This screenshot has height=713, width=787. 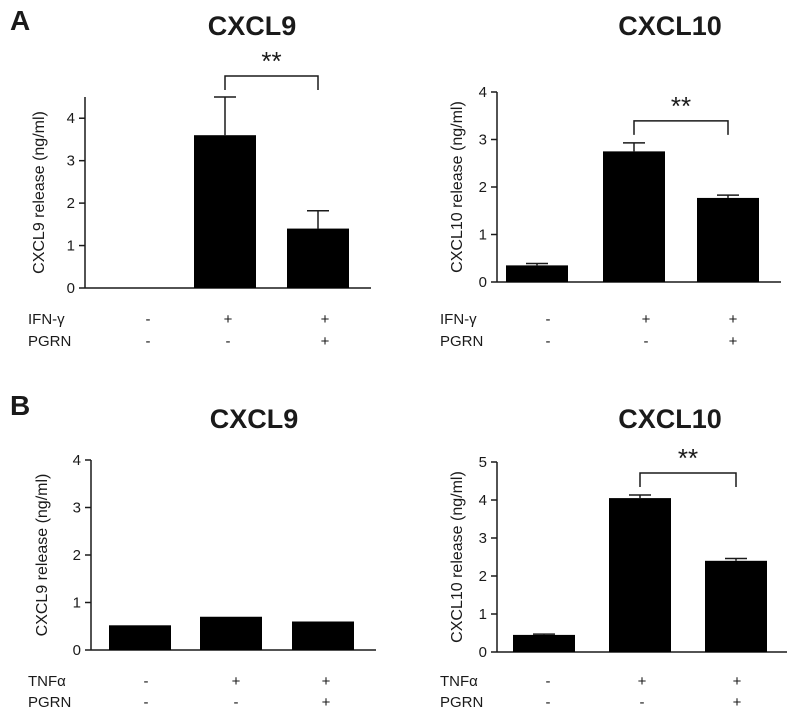 What do you see at coordinates (20, 20) in the screenshot?
I see `panel-letter: A` at bounding box center [20, 20].